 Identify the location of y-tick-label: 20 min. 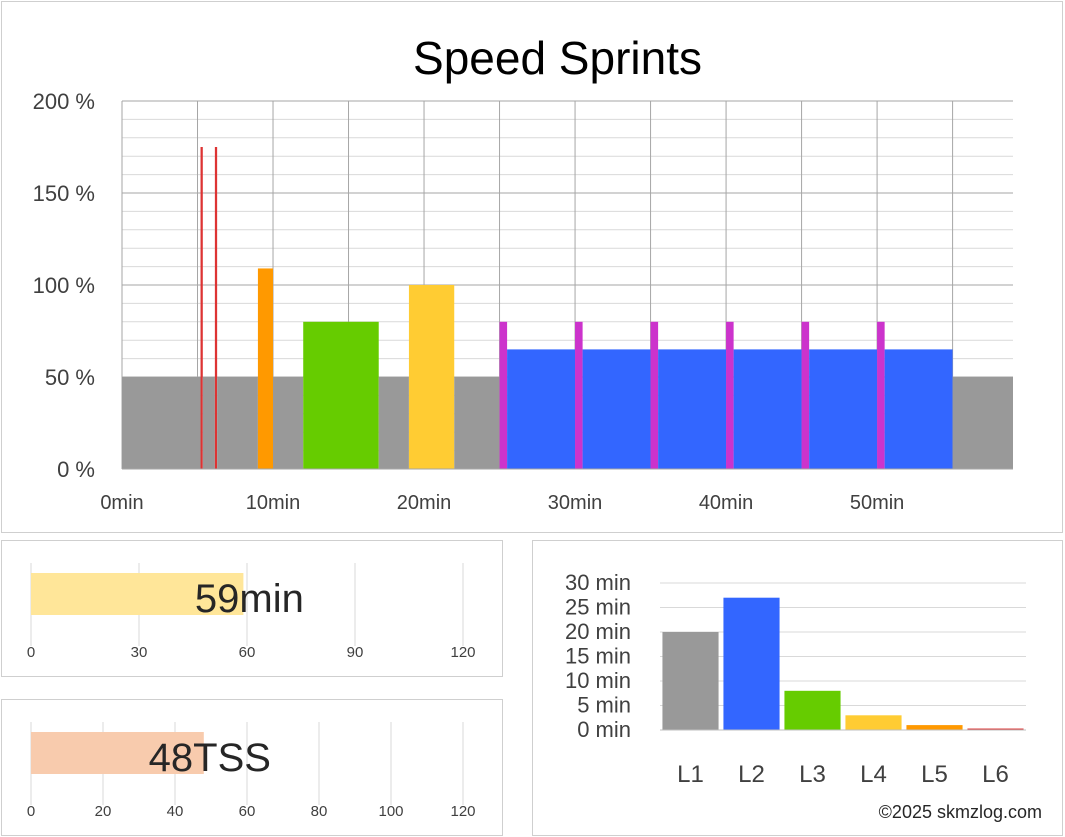
(598, 631).